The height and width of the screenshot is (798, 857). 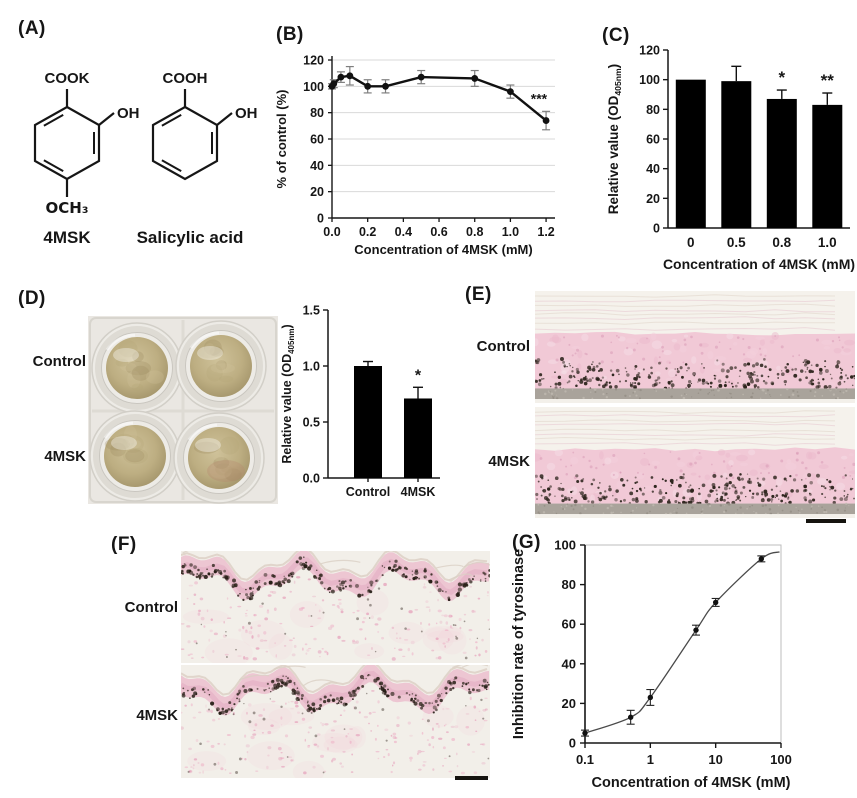 What do you see at coordinates (650, 759) in the screenshot?
I see `svg-text: 1` at bounding box center [650, 759].